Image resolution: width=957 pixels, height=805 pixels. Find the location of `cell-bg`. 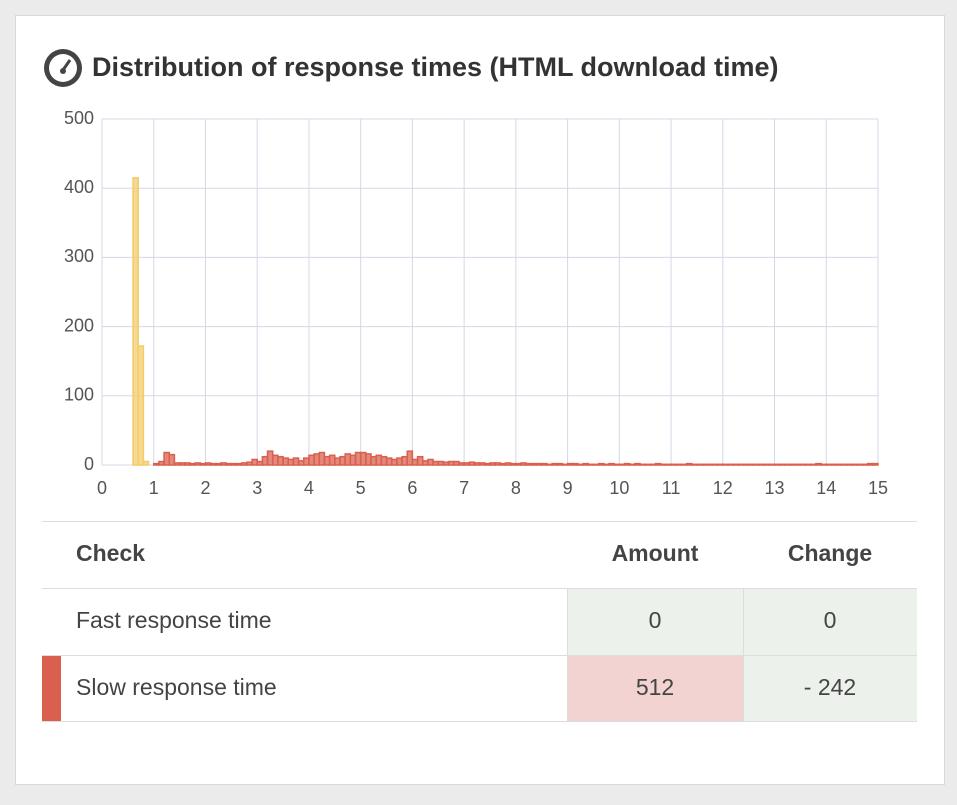

cell-bg is located at coordinates (830, 622).